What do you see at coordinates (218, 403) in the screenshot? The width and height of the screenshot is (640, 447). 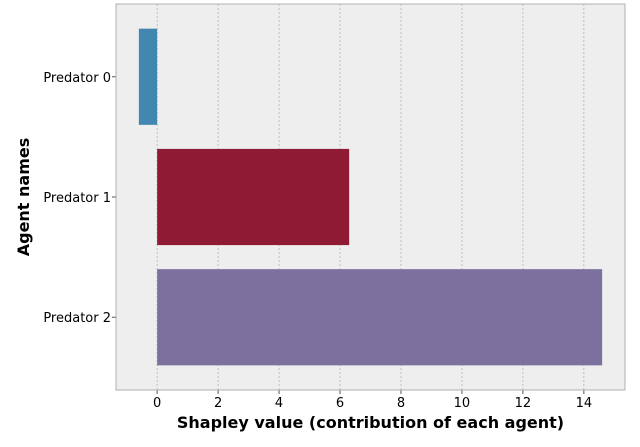 I see `x-tick-label: 2` at bounding box center [218, 403].